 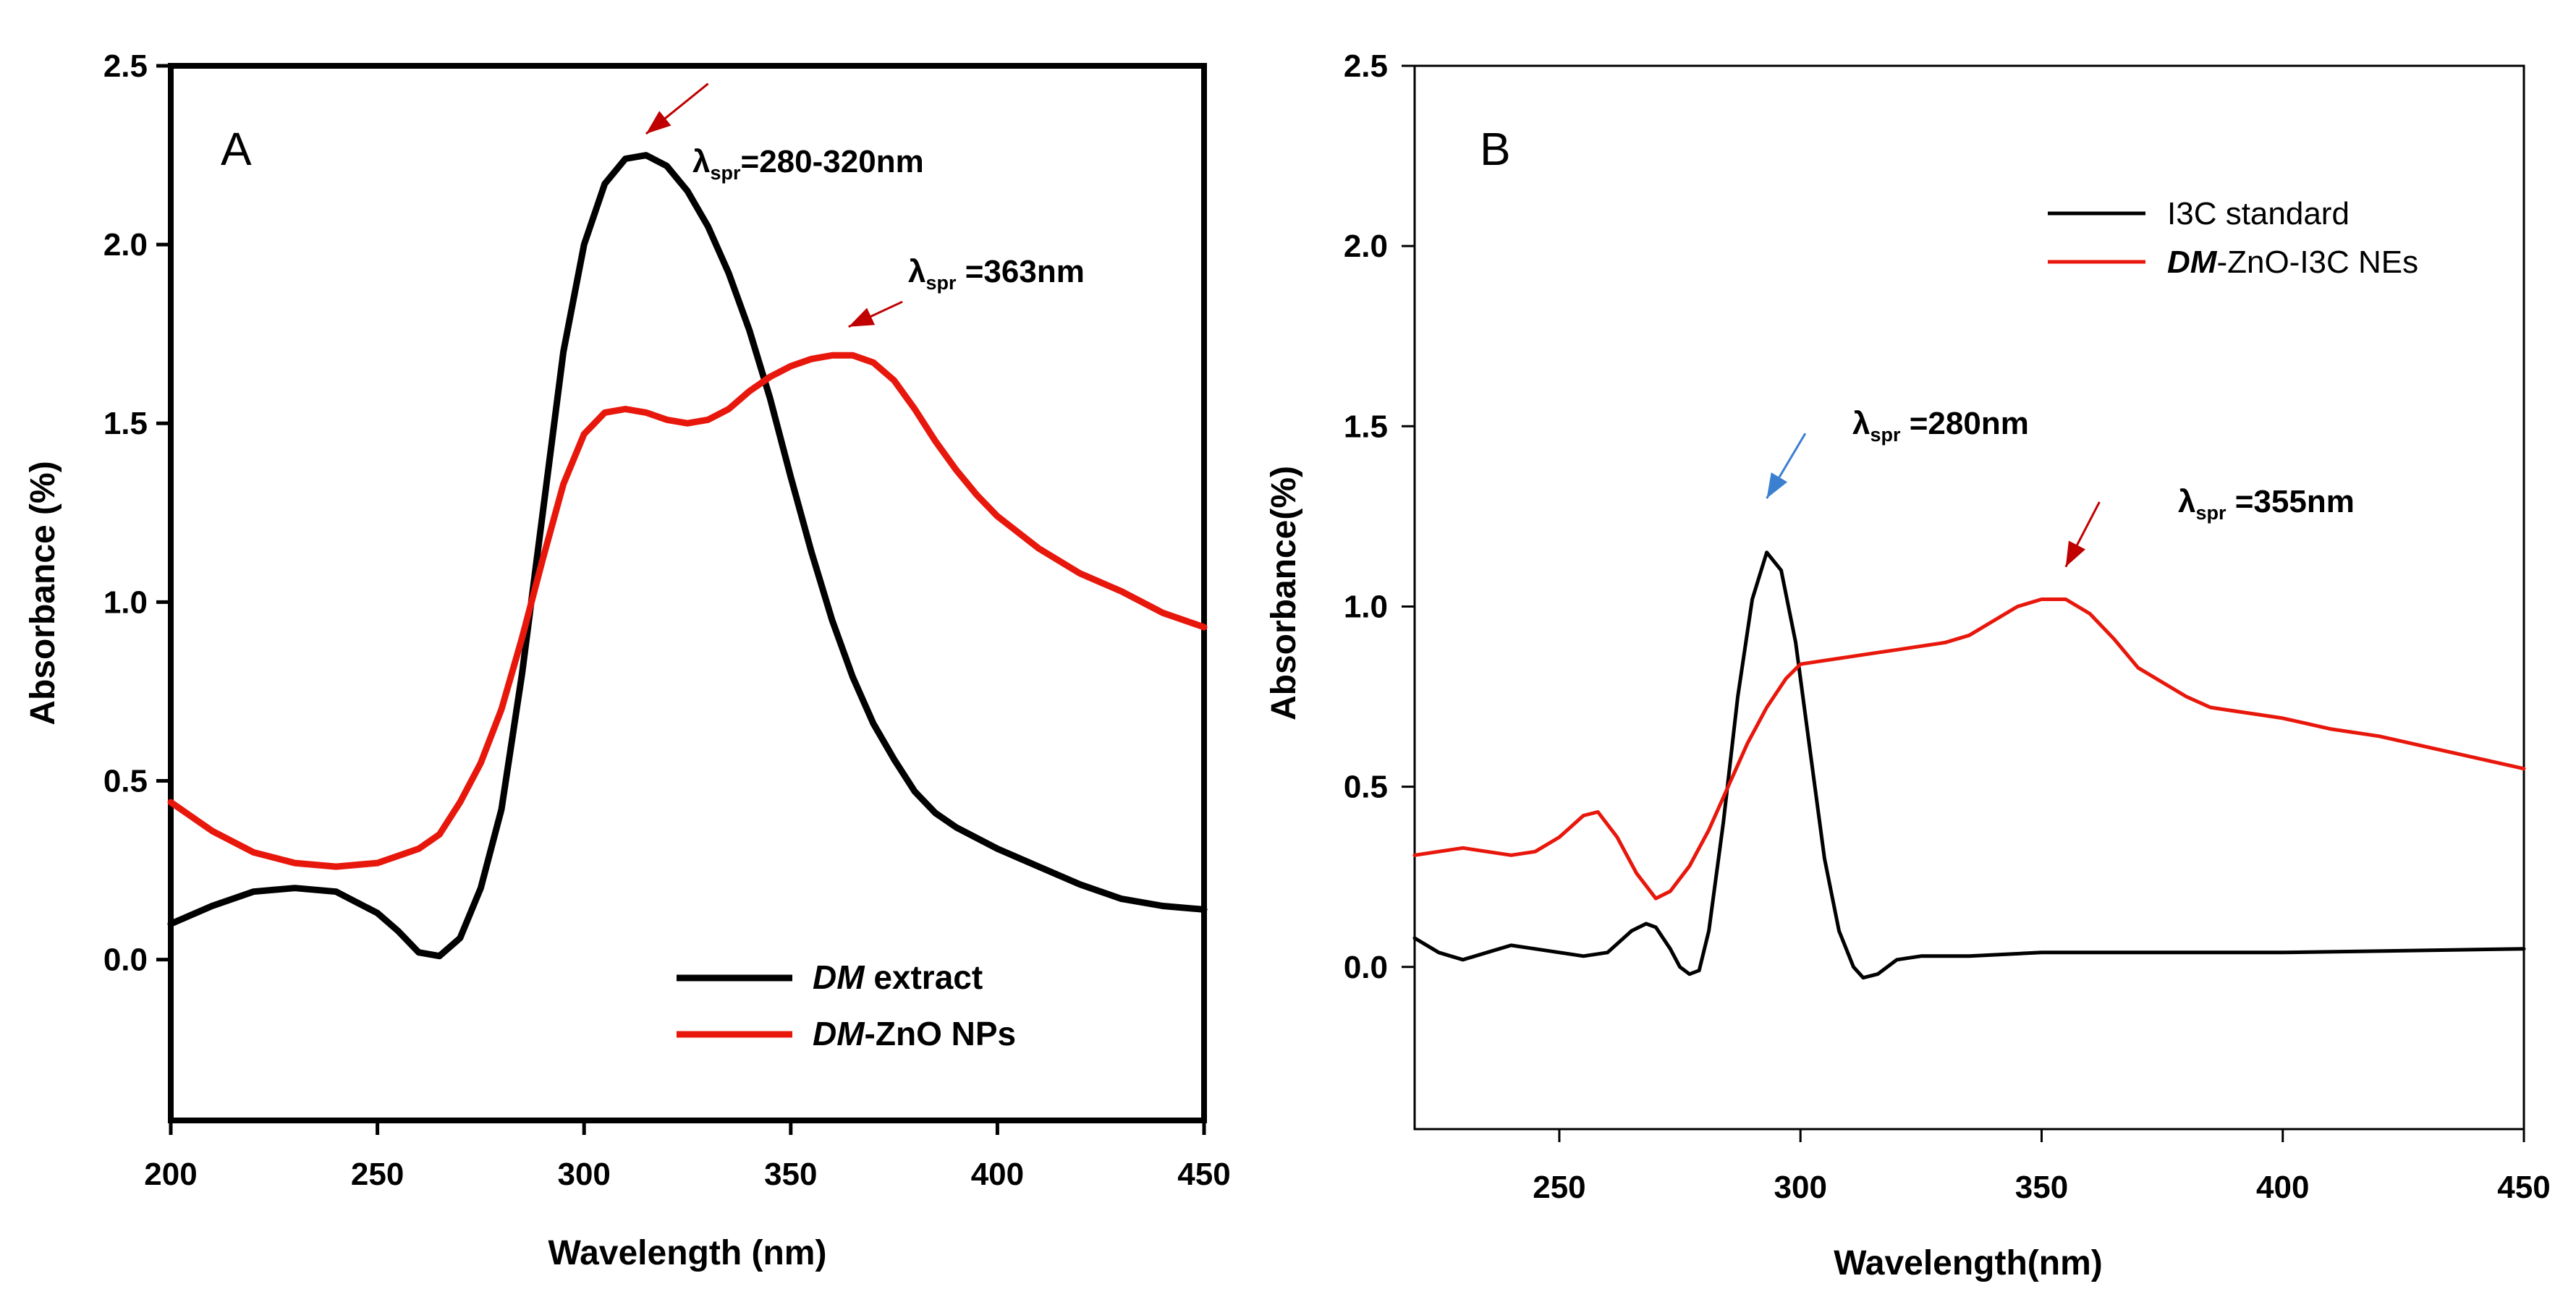 I want to click on chart-a-x-tick-label: 300, so click(x=583, y=1174).